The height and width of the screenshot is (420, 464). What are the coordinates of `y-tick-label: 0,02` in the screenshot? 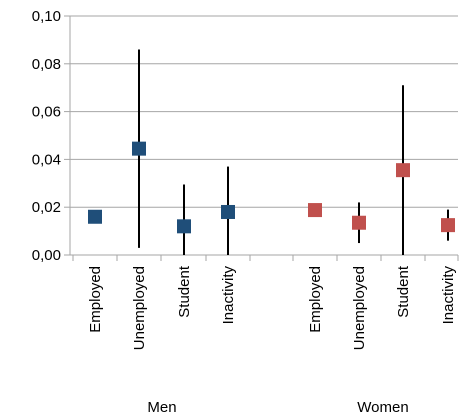 It's located at (46, 207).